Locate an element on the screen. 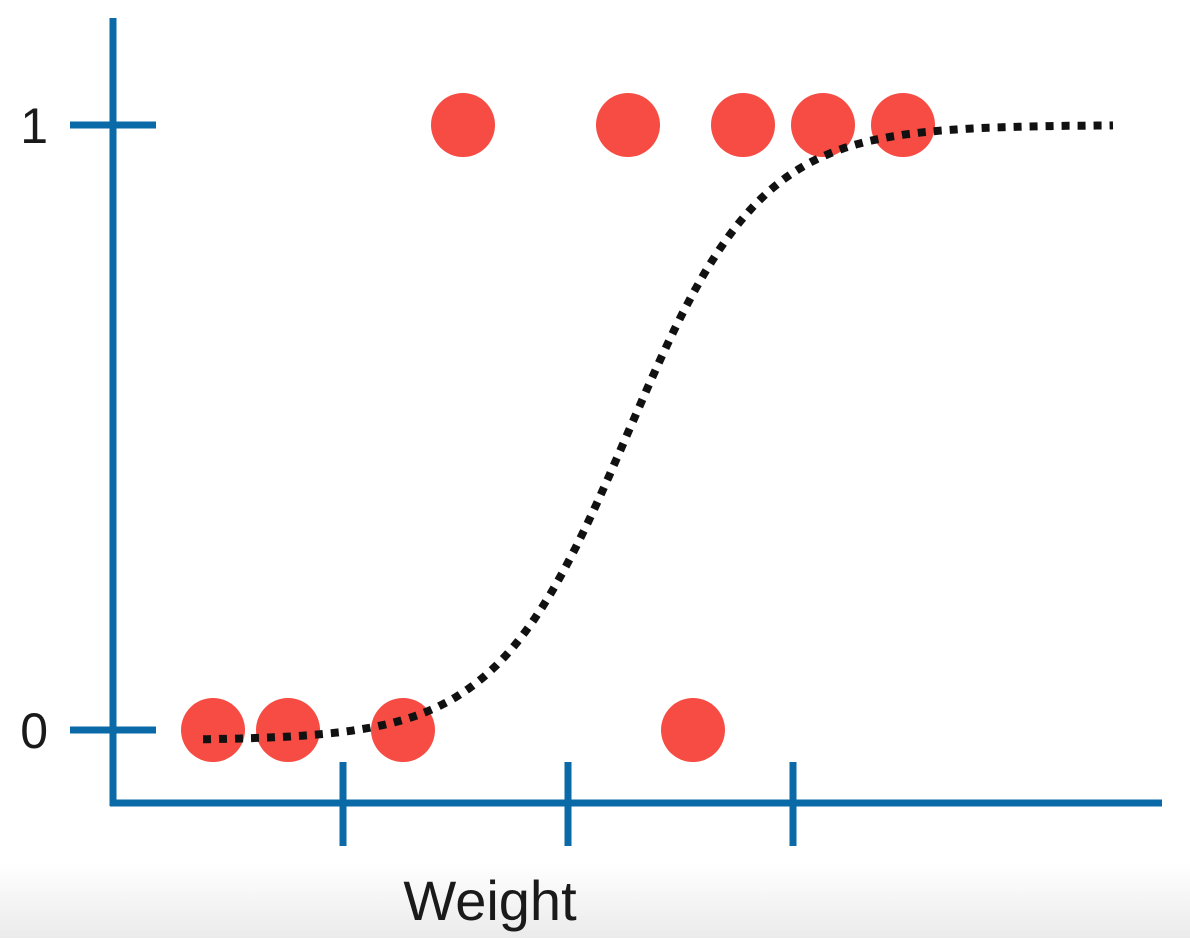 Image resolution: width=1190 pixels, height=938 pixels. y-tick-label-0: 0 is located at coordinates (34, 731).